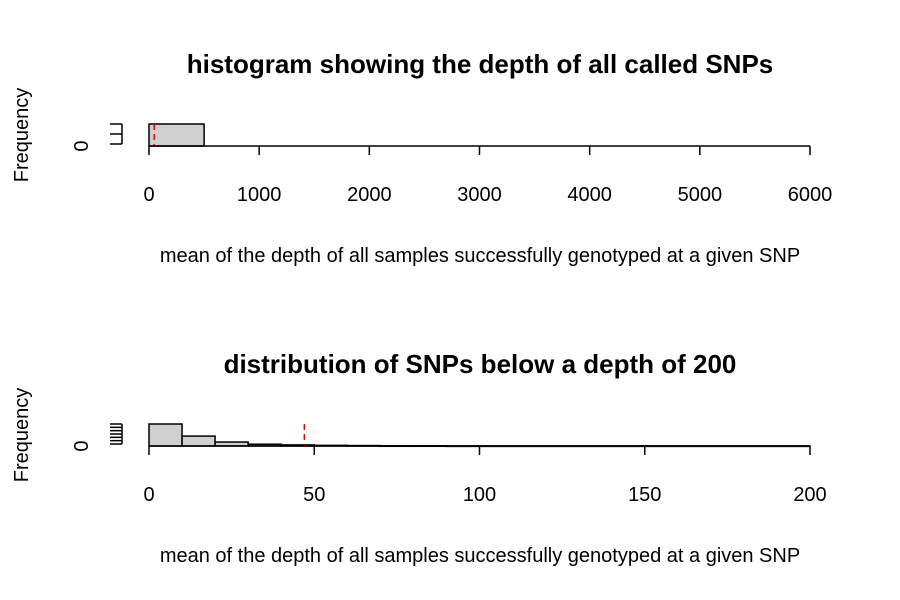 The height and width of the screenshot is (600, 900). I want to click on x-tick-label: 2000, so click(369, 195).